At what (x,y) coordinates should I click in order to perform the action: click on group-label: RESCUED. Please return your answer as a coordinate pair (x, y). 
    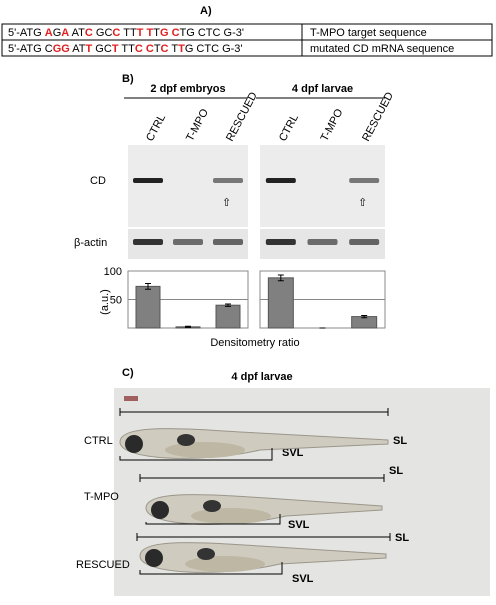
    Looking at the image, I should click on (103, 565).